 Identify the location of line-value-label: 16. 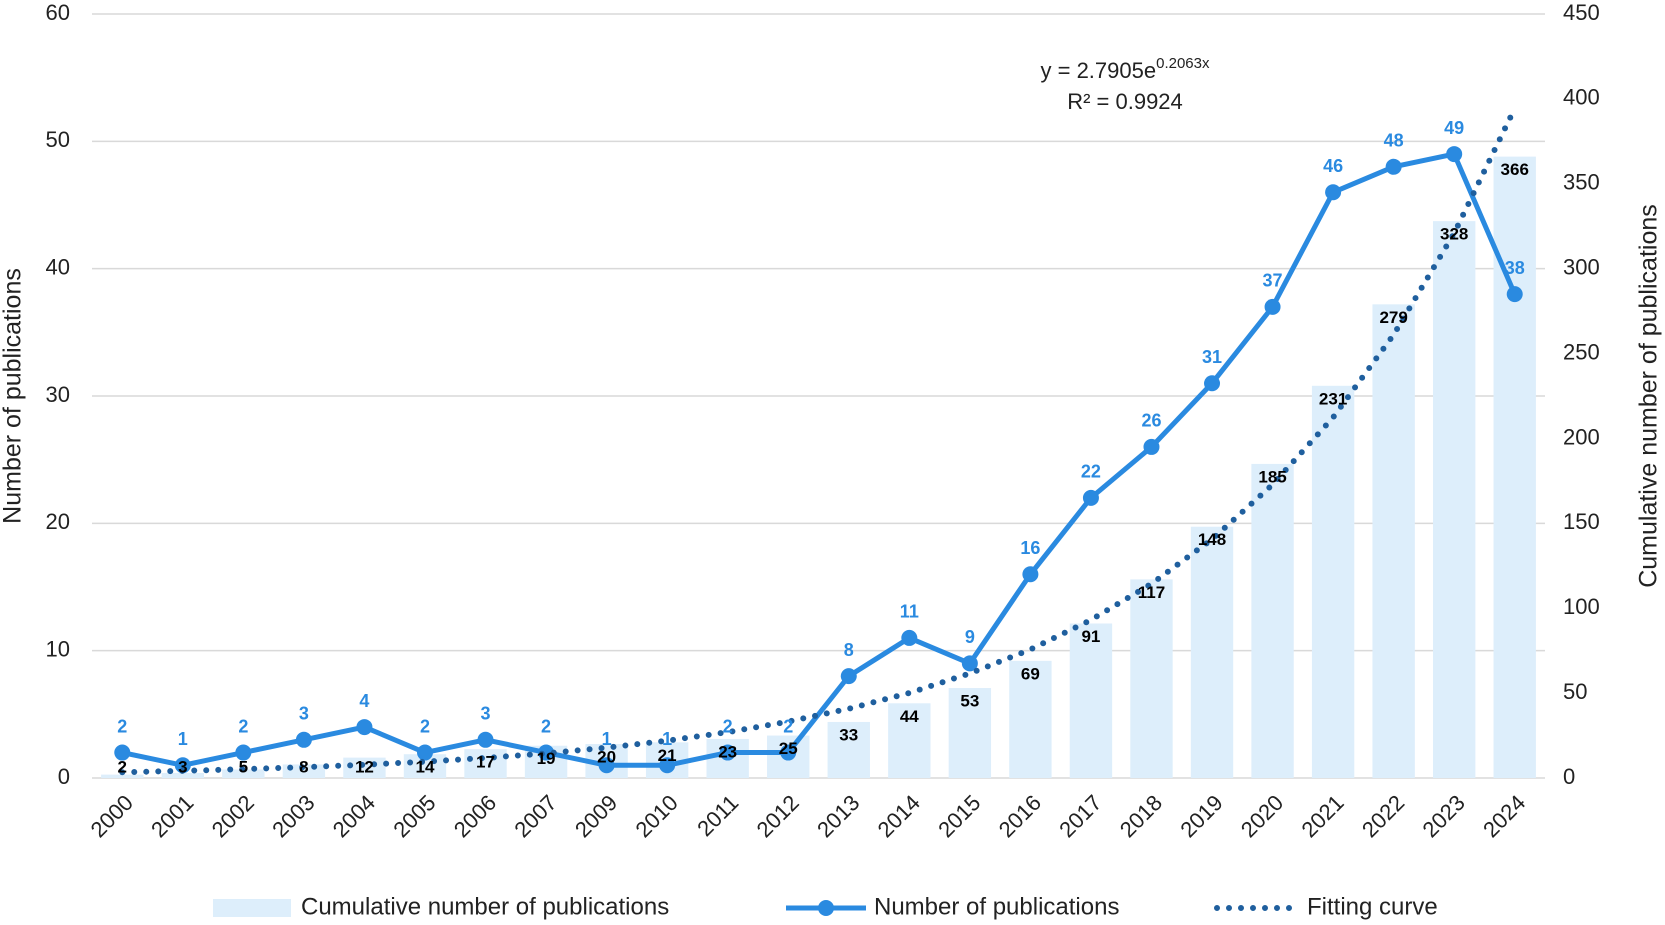
(1030, 548).